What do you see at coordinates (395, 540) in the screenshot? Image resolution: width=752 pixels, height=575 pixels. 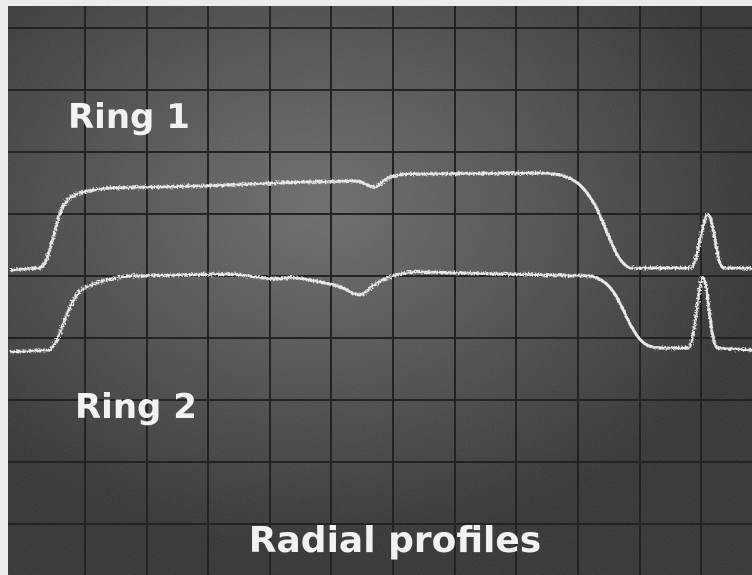 I see `caption: Radial profiles` at bounding box center [395, 540].